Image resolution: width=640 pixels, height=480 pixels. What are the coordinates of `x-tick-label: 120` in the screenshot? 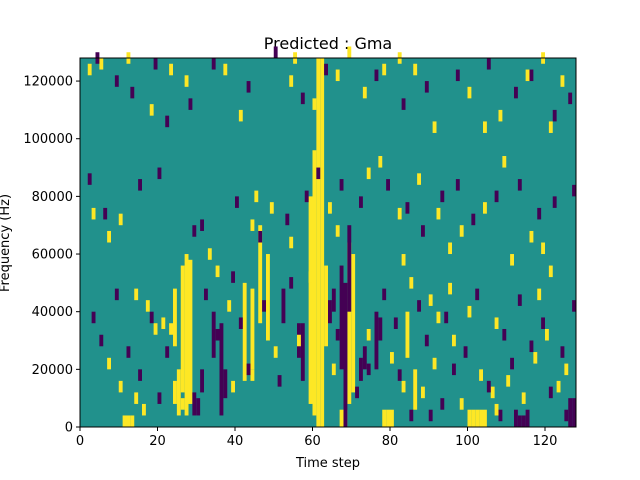 It's located at (545, 441).